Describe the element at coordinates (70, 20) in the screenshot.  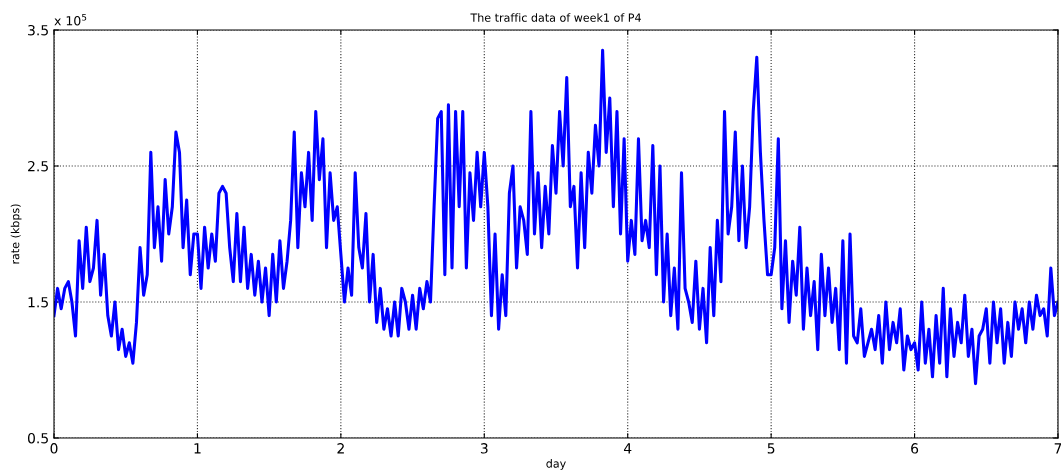
I see `text: x 10$^{5}$` at that location.